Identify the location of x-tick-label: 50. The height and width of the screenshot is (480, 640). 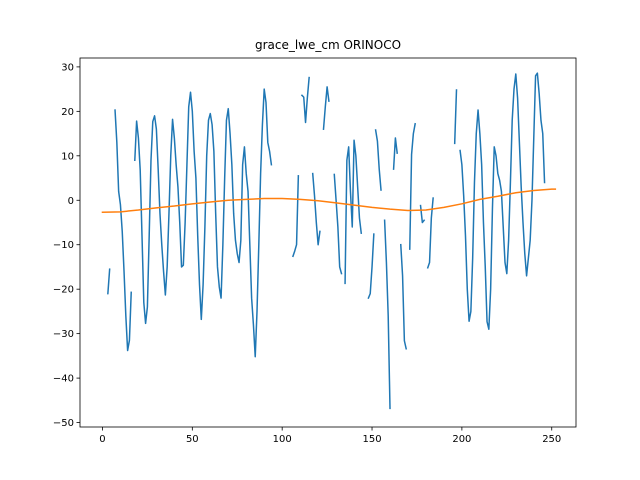
(192, 439).